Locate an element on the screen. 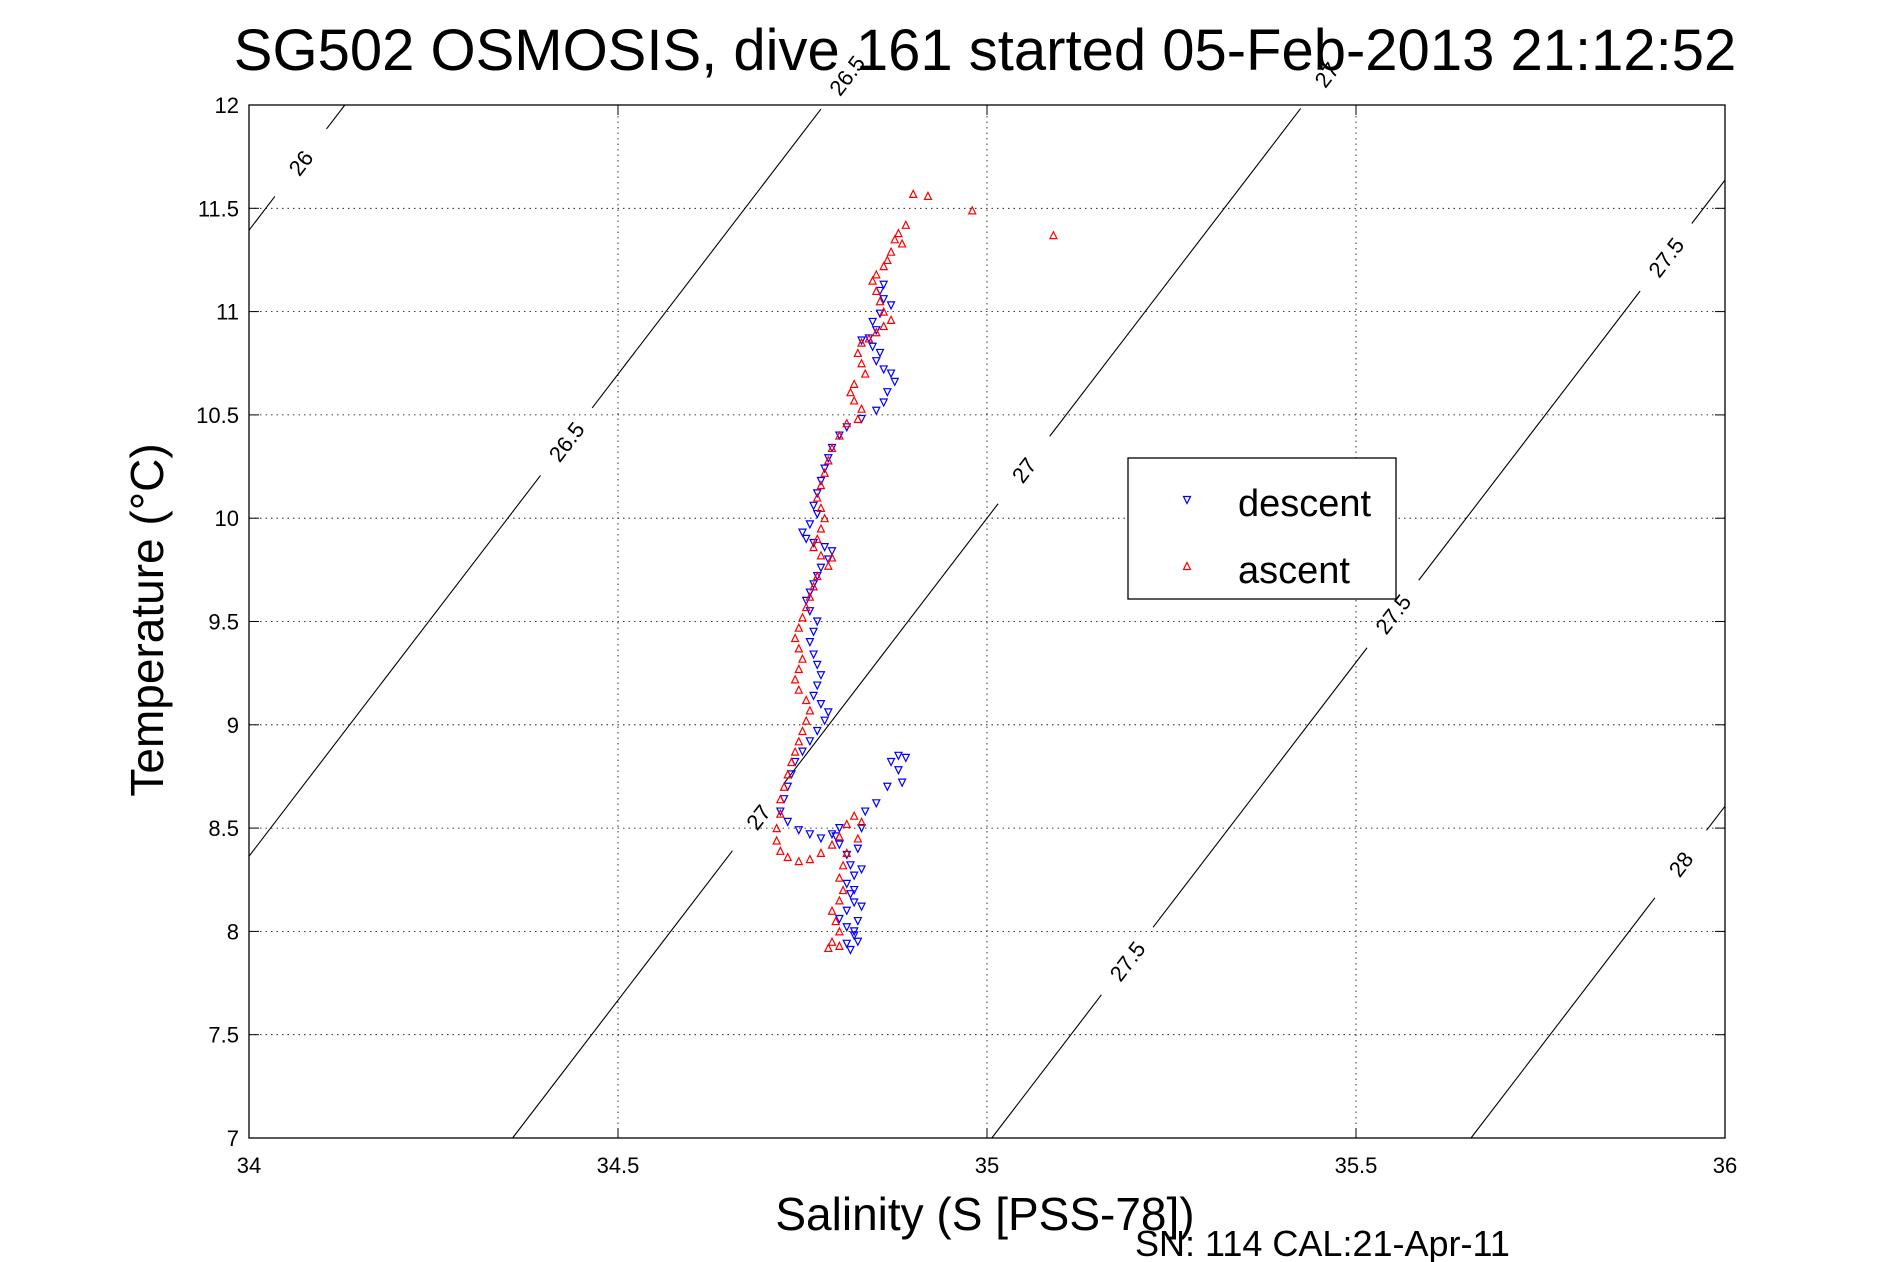 The image size is (1891, 1262). legend-marker-descent is located at coordinates (1187, 500).